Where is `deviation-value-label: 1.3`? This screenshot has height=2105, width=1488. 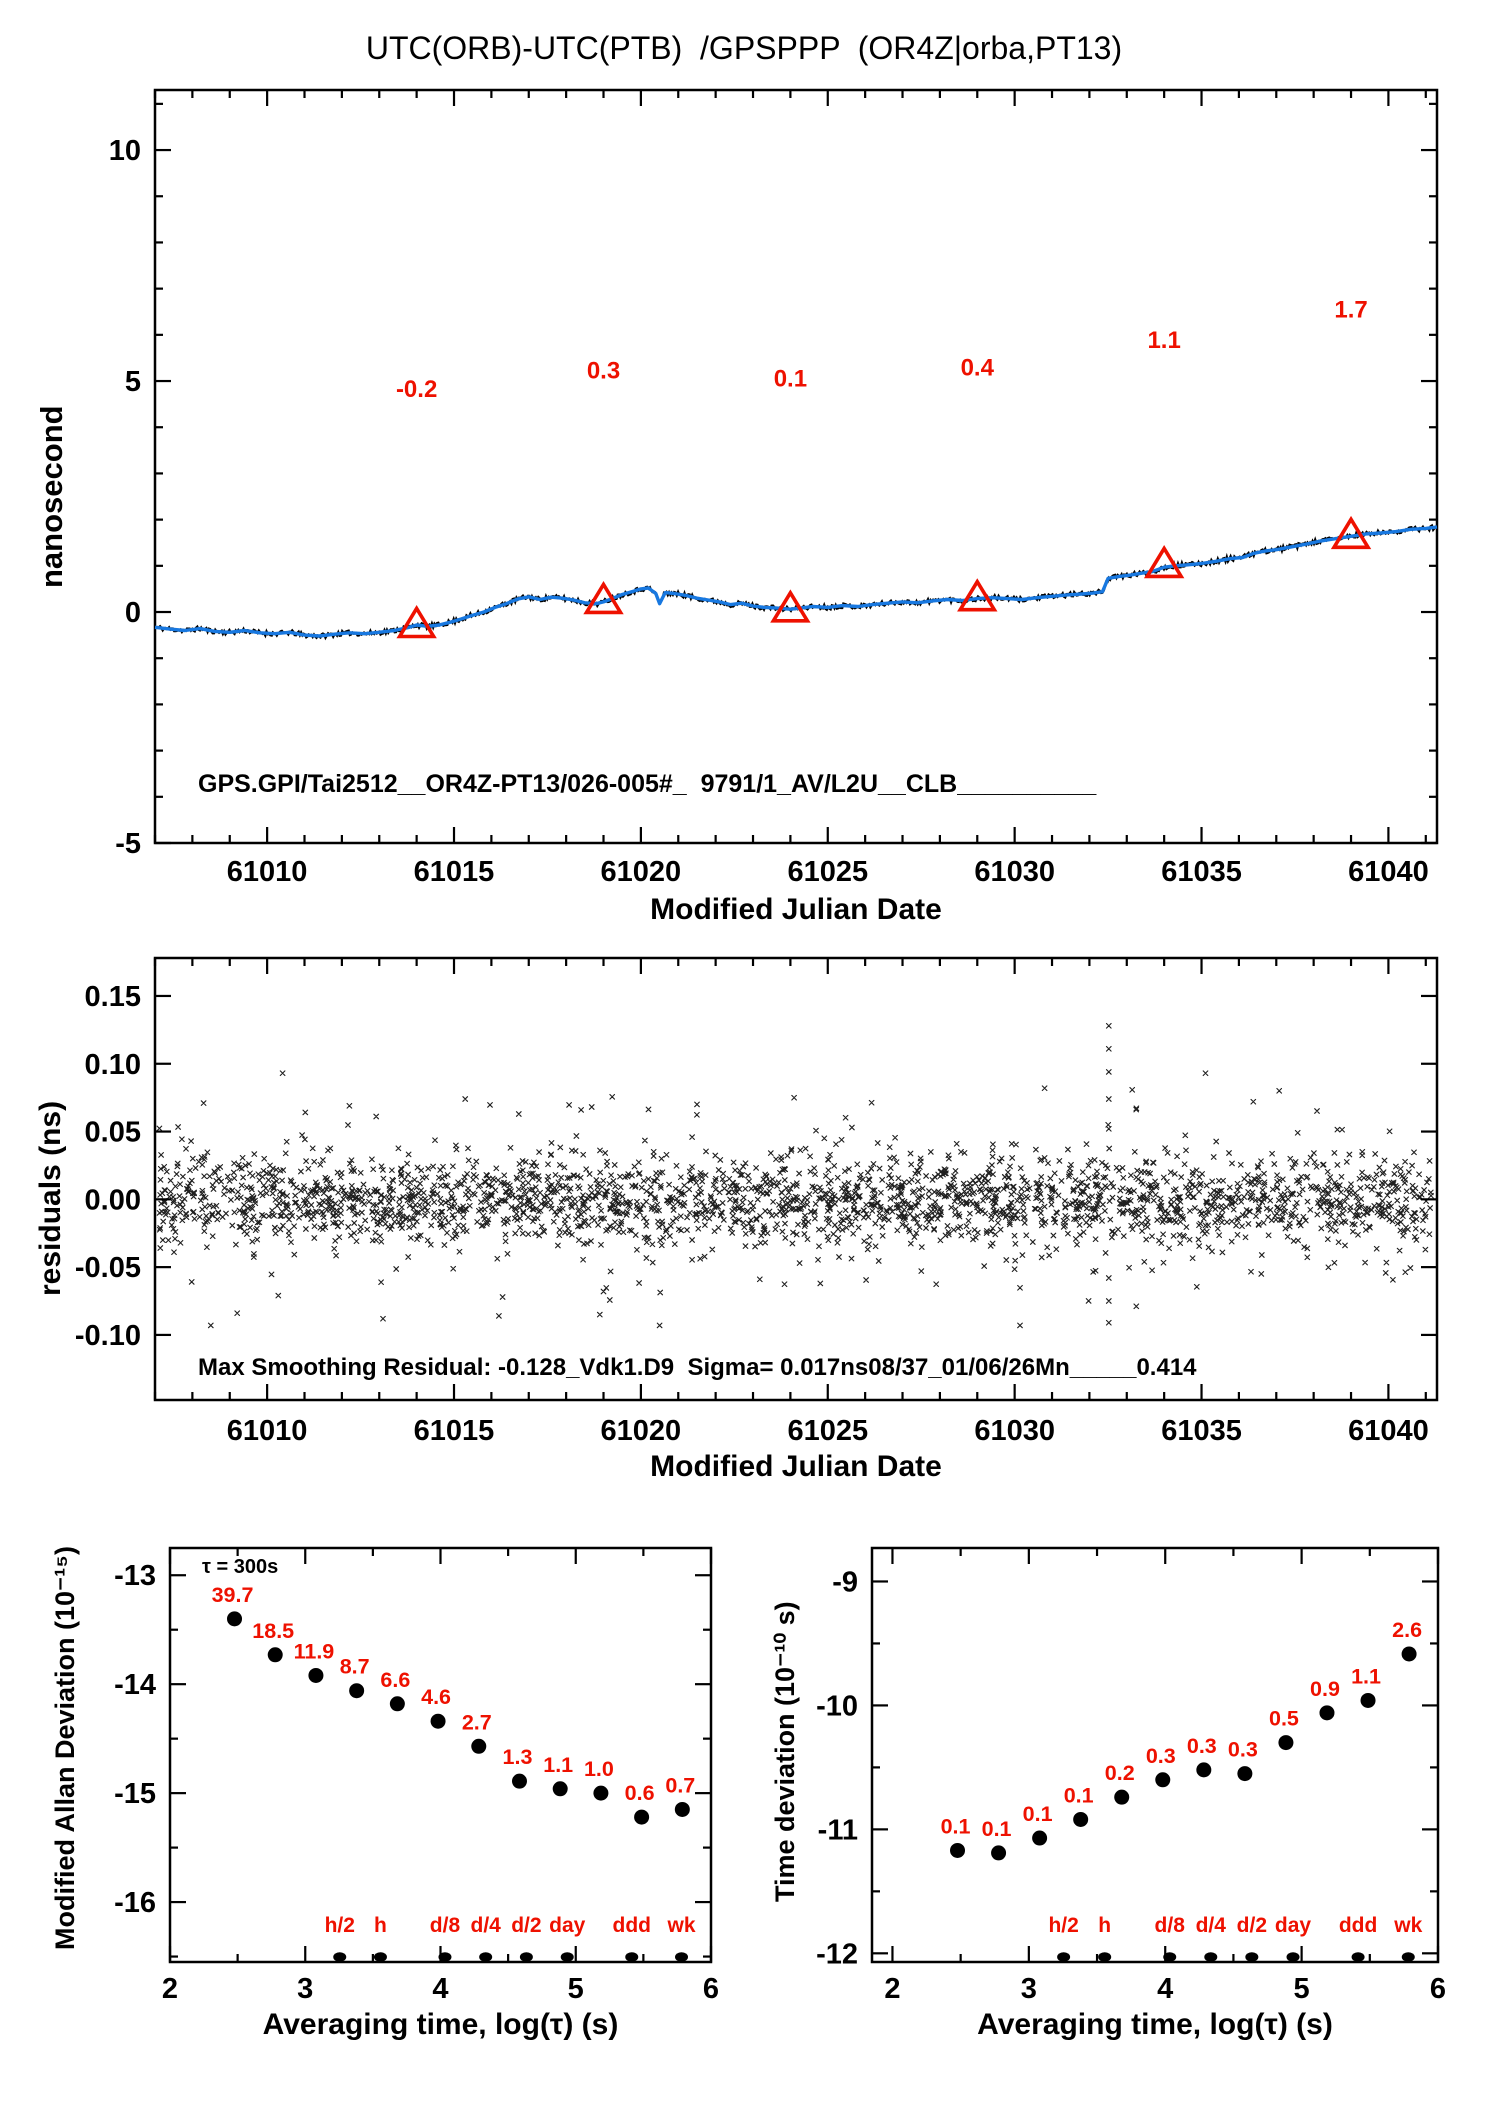 deviation-value-label: 1.3 is located at coordinates (518, 1757).